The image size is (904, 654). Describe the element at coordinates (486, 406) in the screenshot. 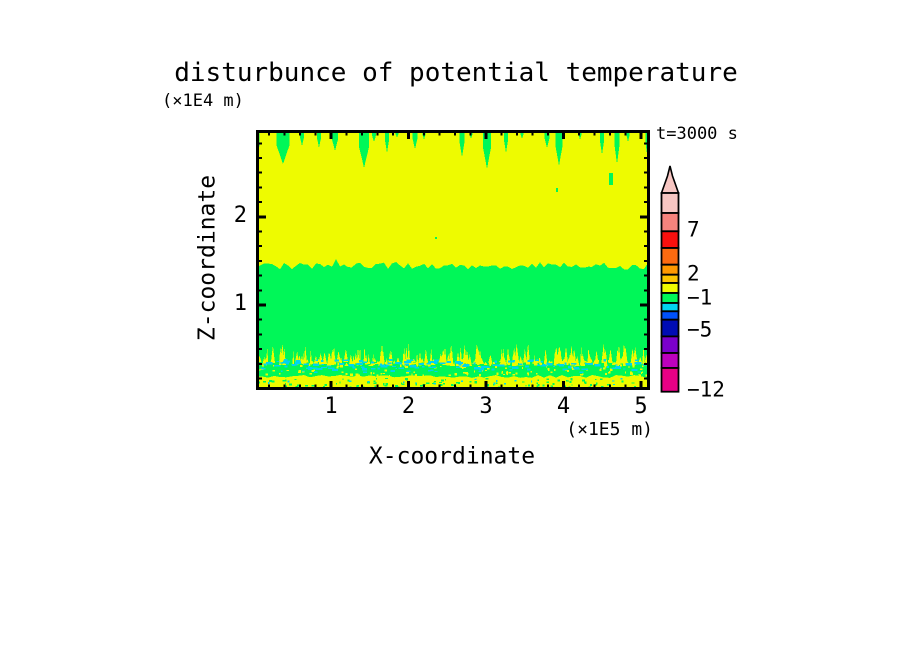

I see `x-tick-label: 3` at that location.